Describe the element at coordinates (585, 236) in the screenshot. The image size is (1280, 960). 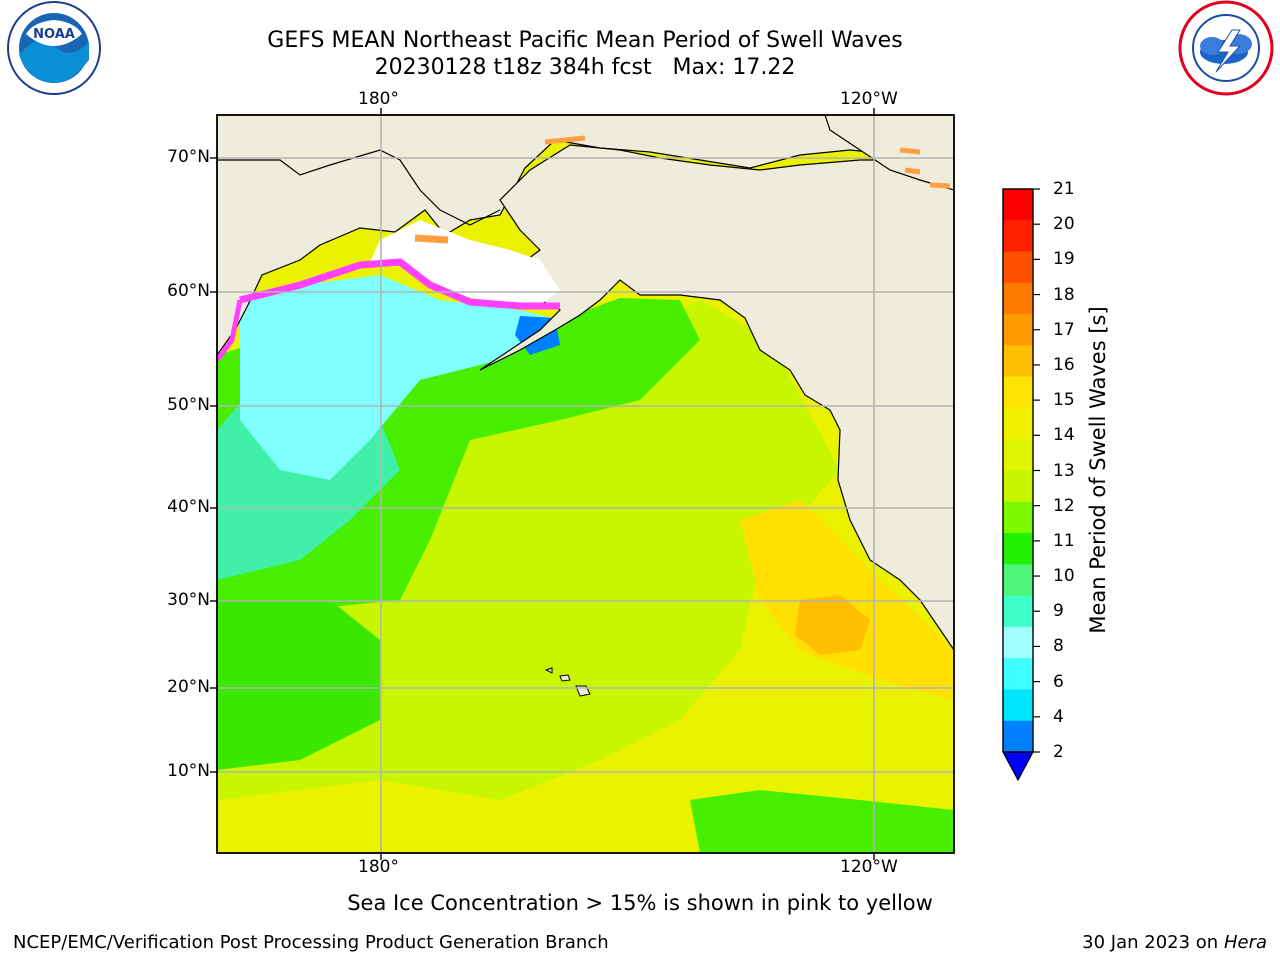
I see `land-siberia` at that location.